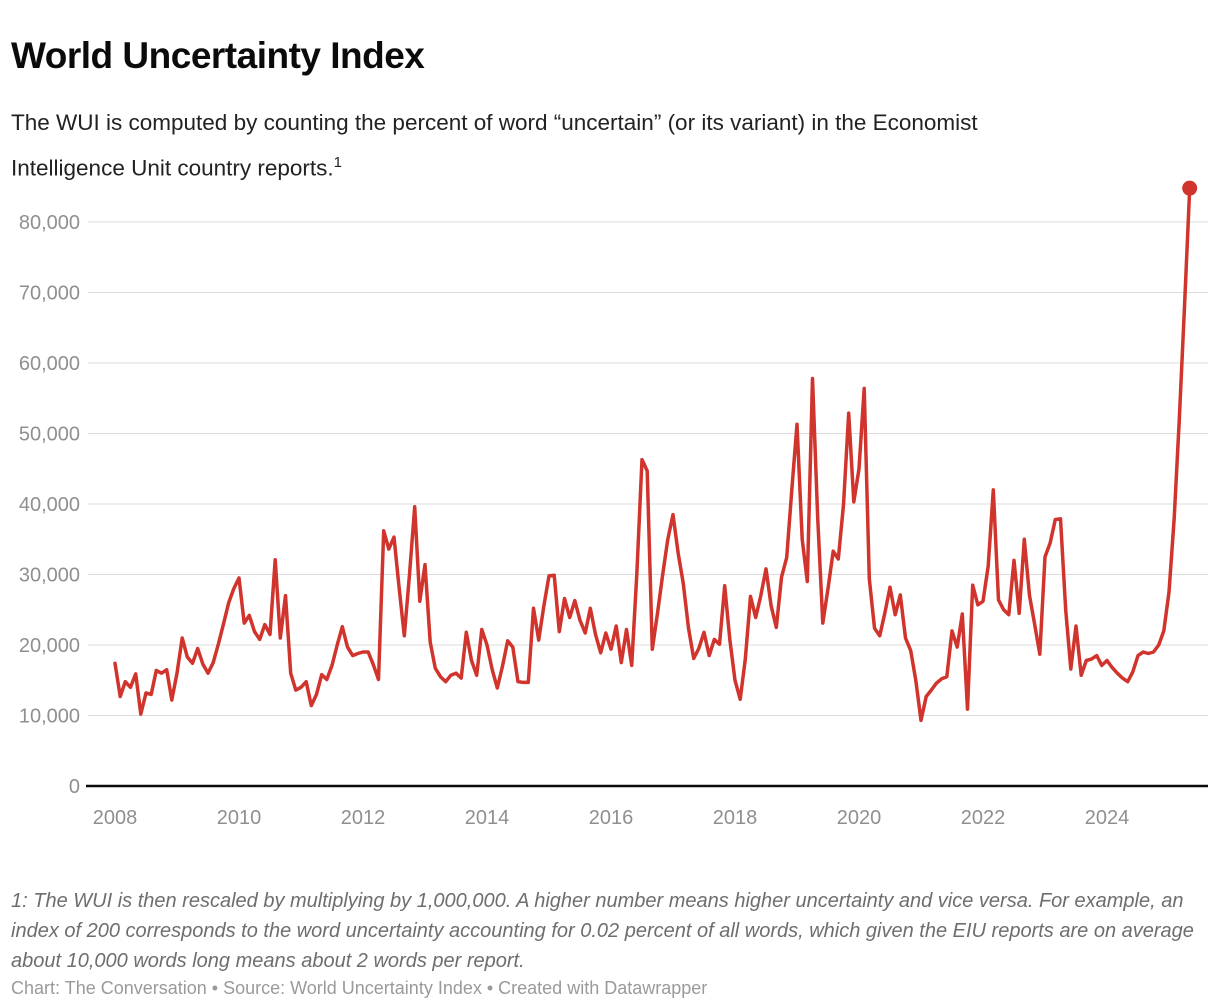 Image resolution: width=1220 pixels, height=1000 pixels. What do you see at coordinates (49, 294) in the screenshot?
I see `y-axis-label: 70,000` at bounding box center [49, 294].